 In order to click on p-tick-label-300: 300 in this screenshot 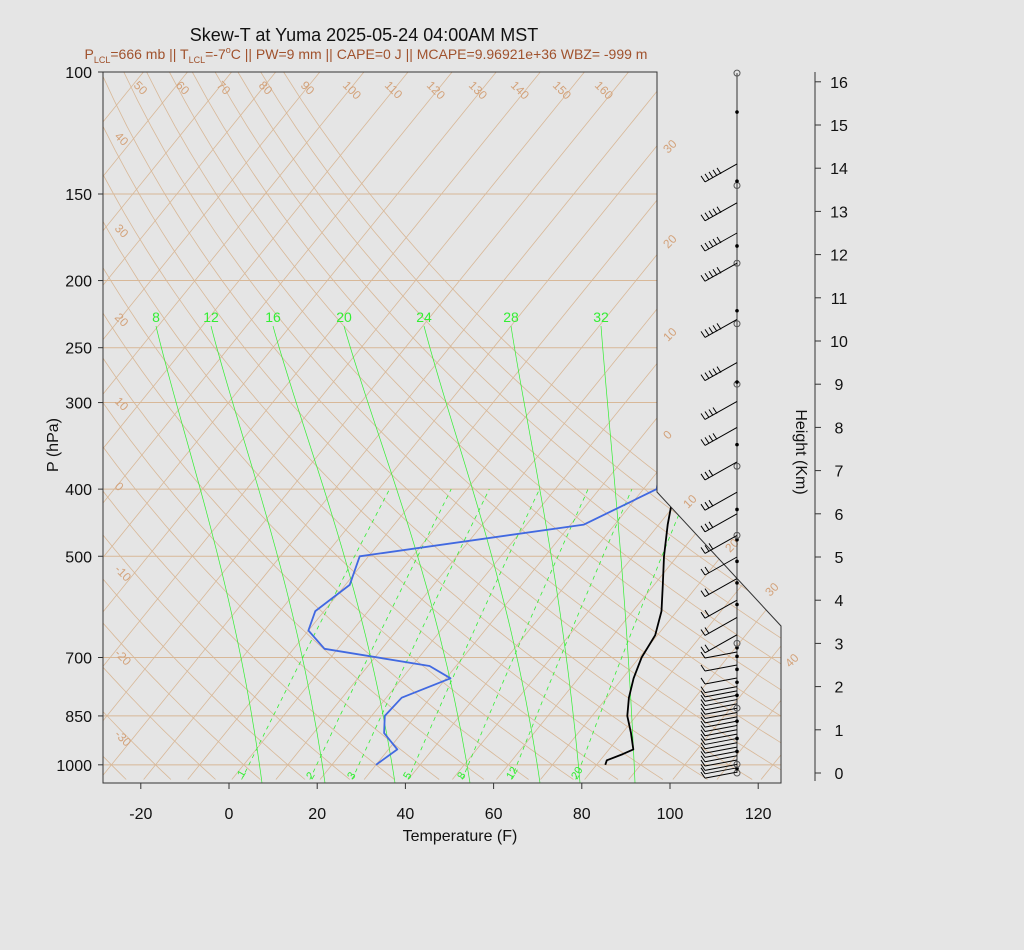, I will do `click(78, 404)`.